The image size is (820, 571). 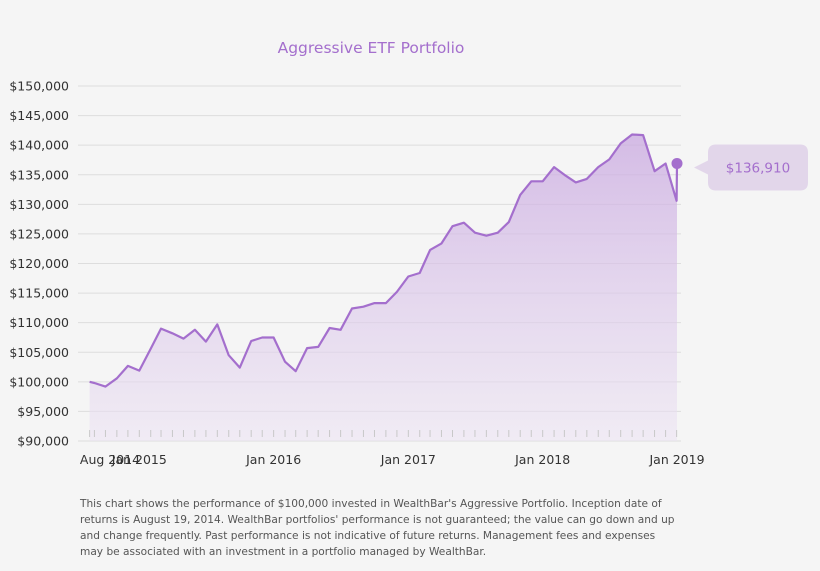 What do you see at coordinates (383, 433) in the screenshot?
I see `x-axis-ticks` at bounding box center [383, 433].